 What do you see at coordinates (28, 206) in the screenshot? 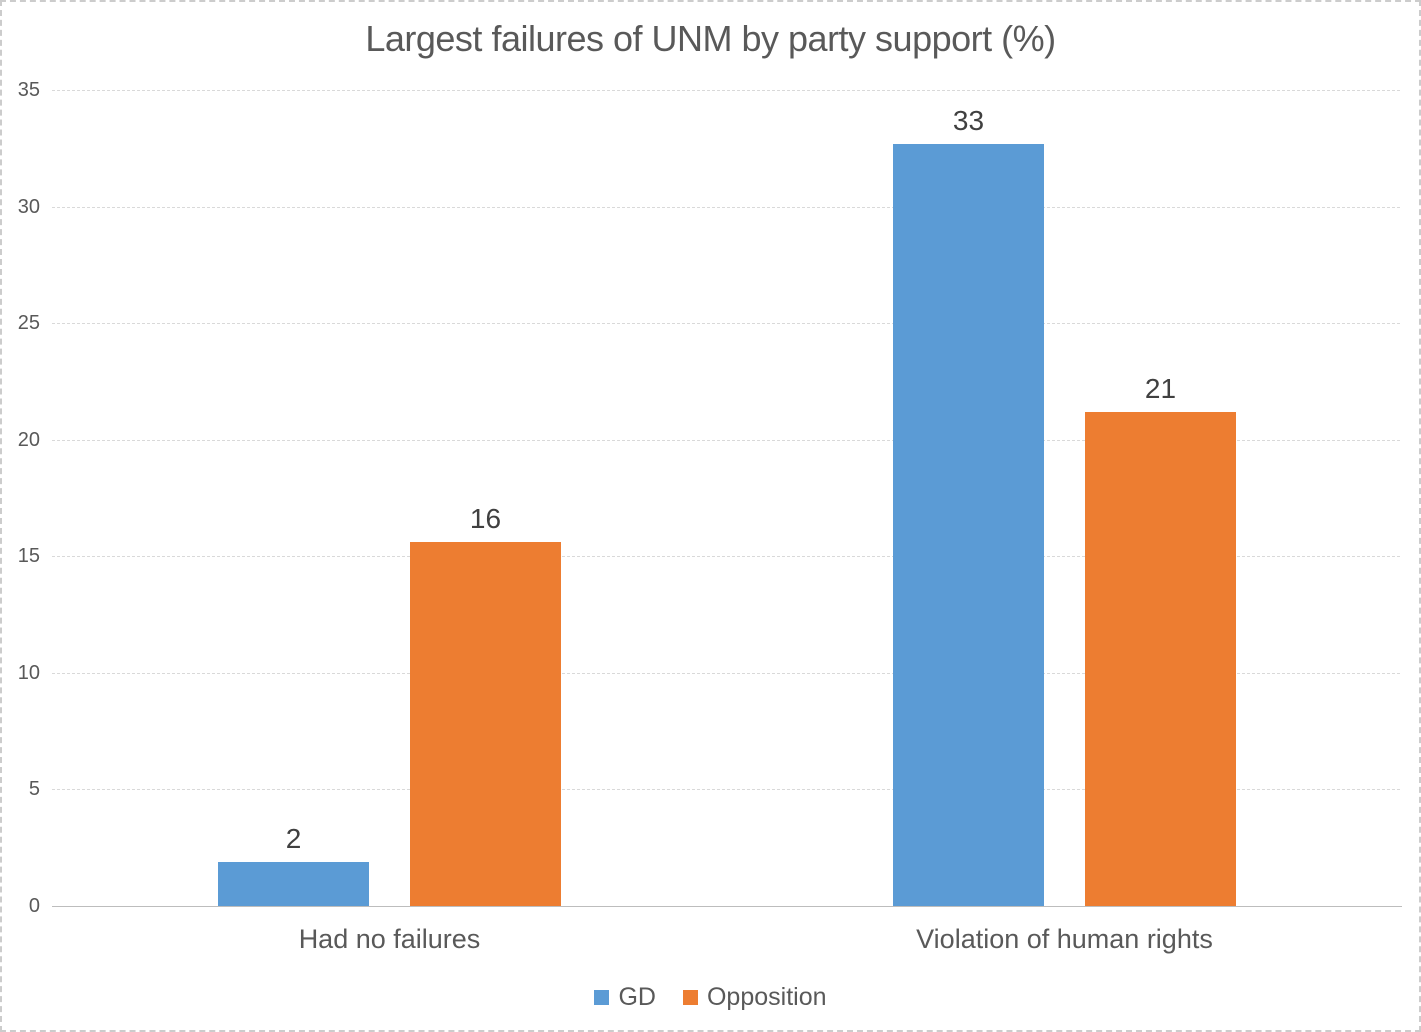
I see `y-axis-tick-label: 30` at bounding box center [28, 206].